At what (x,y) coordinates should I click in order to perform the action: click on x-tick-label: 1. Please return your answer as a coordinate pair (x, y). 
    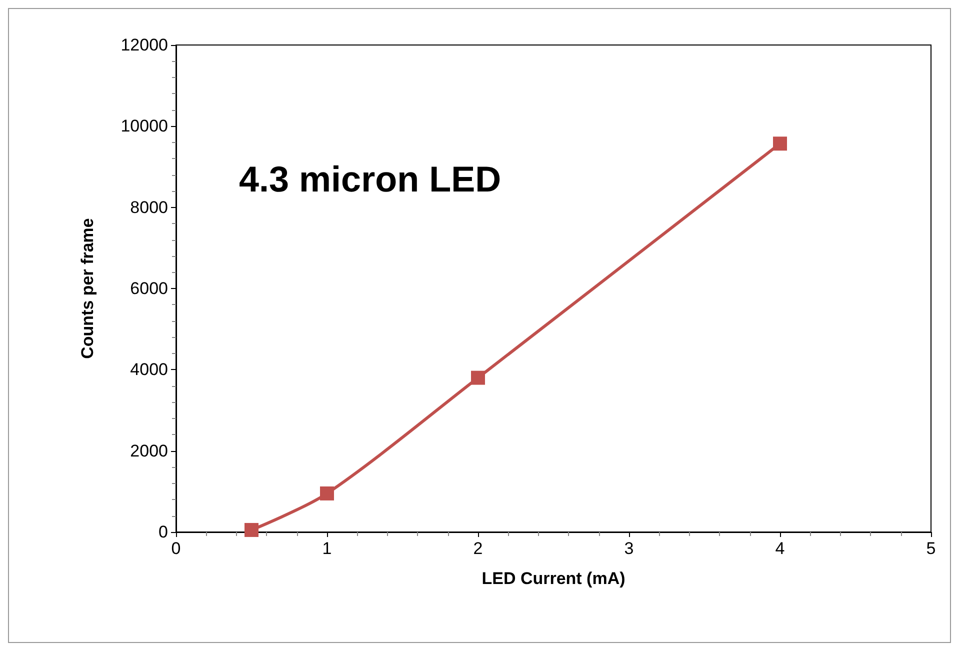
    Looking at the image, I should click on (327, 548).